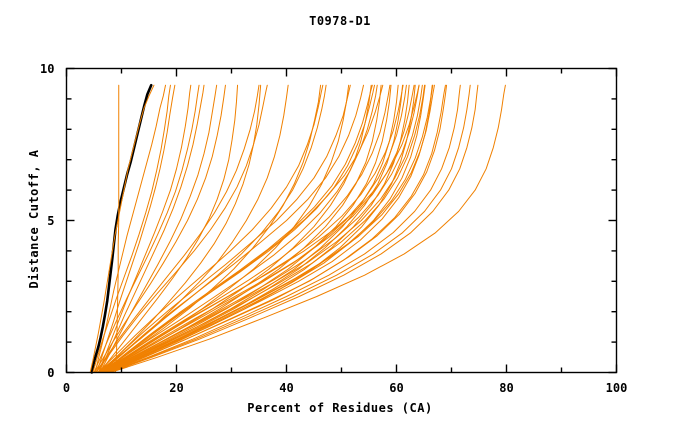  Describe the element at coordinates (396, 387) in the screenshot. I see `x-tick-label: 60` at that location.